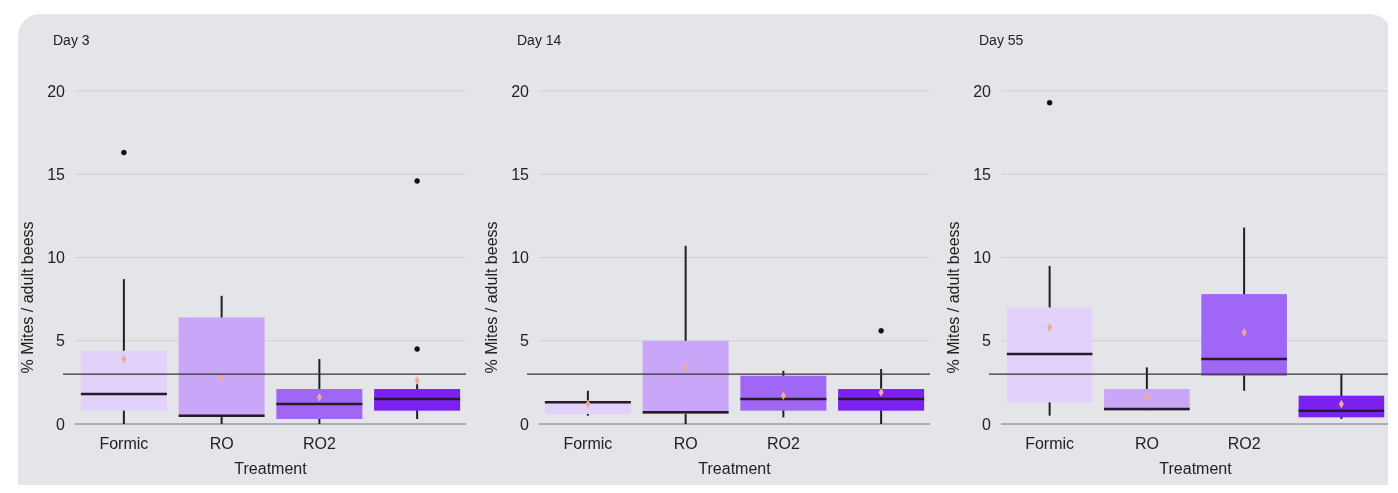 Image resolution: width=1398 pixels, height=493 pixels. I want to click on chart-title: Day 55, so click(1001, 40).